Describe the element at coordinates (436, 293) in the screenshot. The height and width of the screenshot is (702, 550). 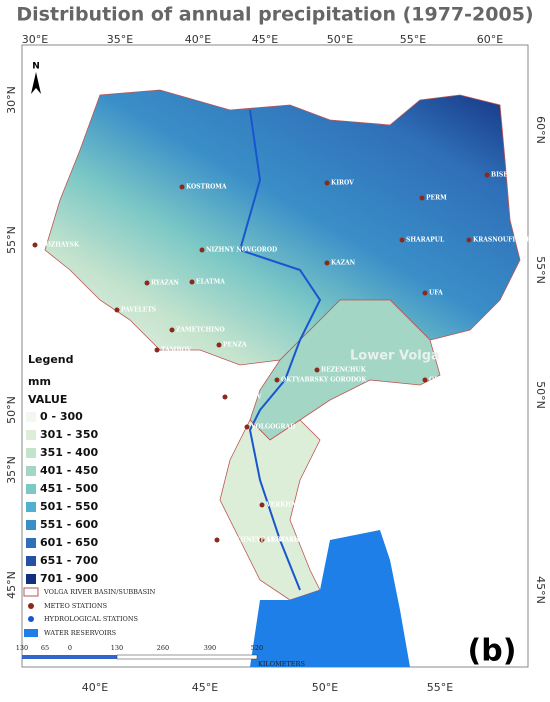
I see `station-label: UFA` at that location.